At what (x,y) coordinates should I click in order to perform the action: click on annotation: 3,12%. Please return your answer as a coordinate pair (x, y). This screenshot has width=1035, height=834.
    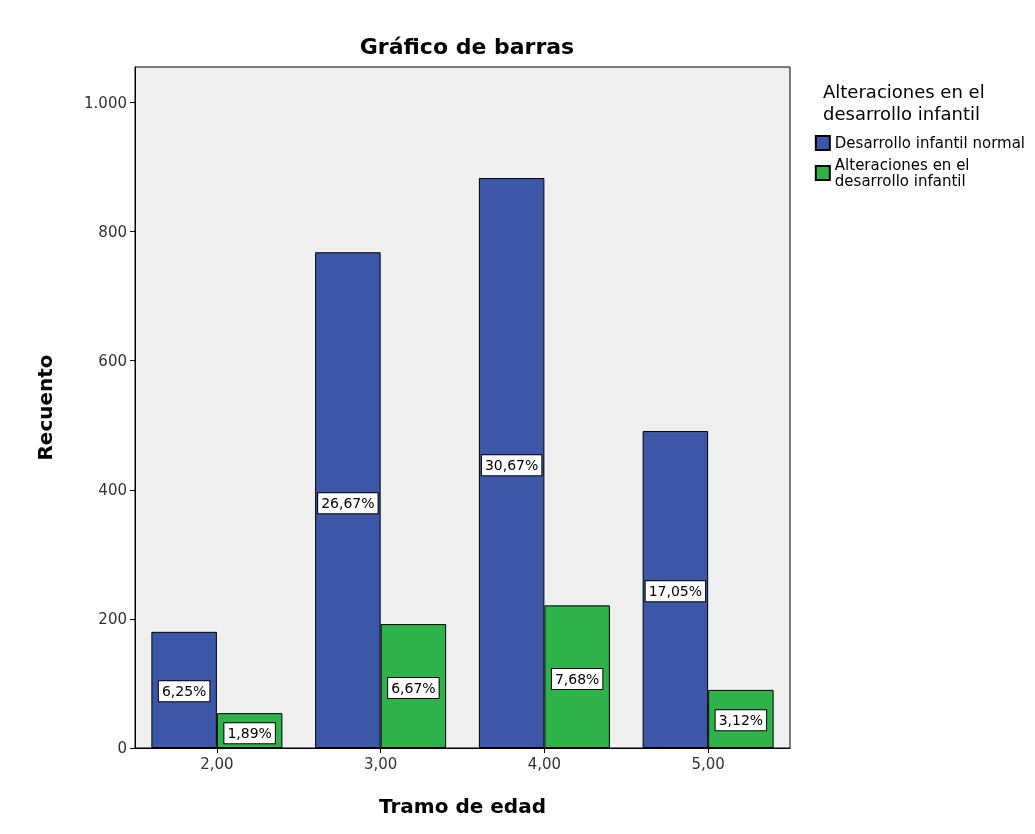
    Looking at the image, I should click on (741, 720).